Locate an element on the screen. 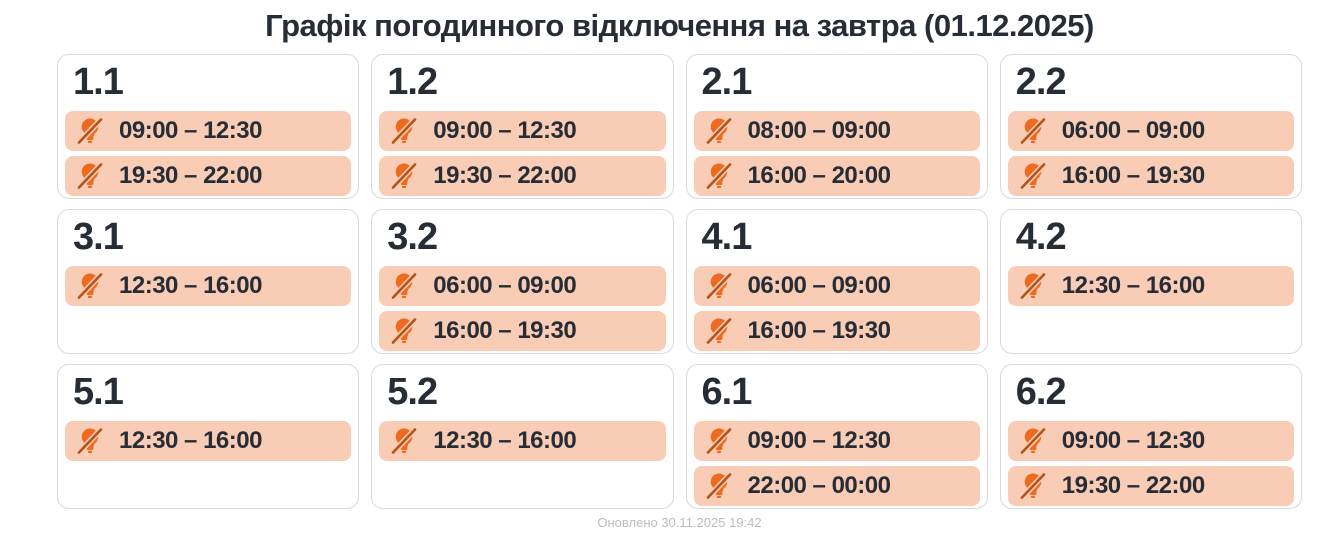 This screenshot has height=545, width=1342. group-card-4.2: 4.2 12:30 – 16:00 is located at coordinates (1150, 281).